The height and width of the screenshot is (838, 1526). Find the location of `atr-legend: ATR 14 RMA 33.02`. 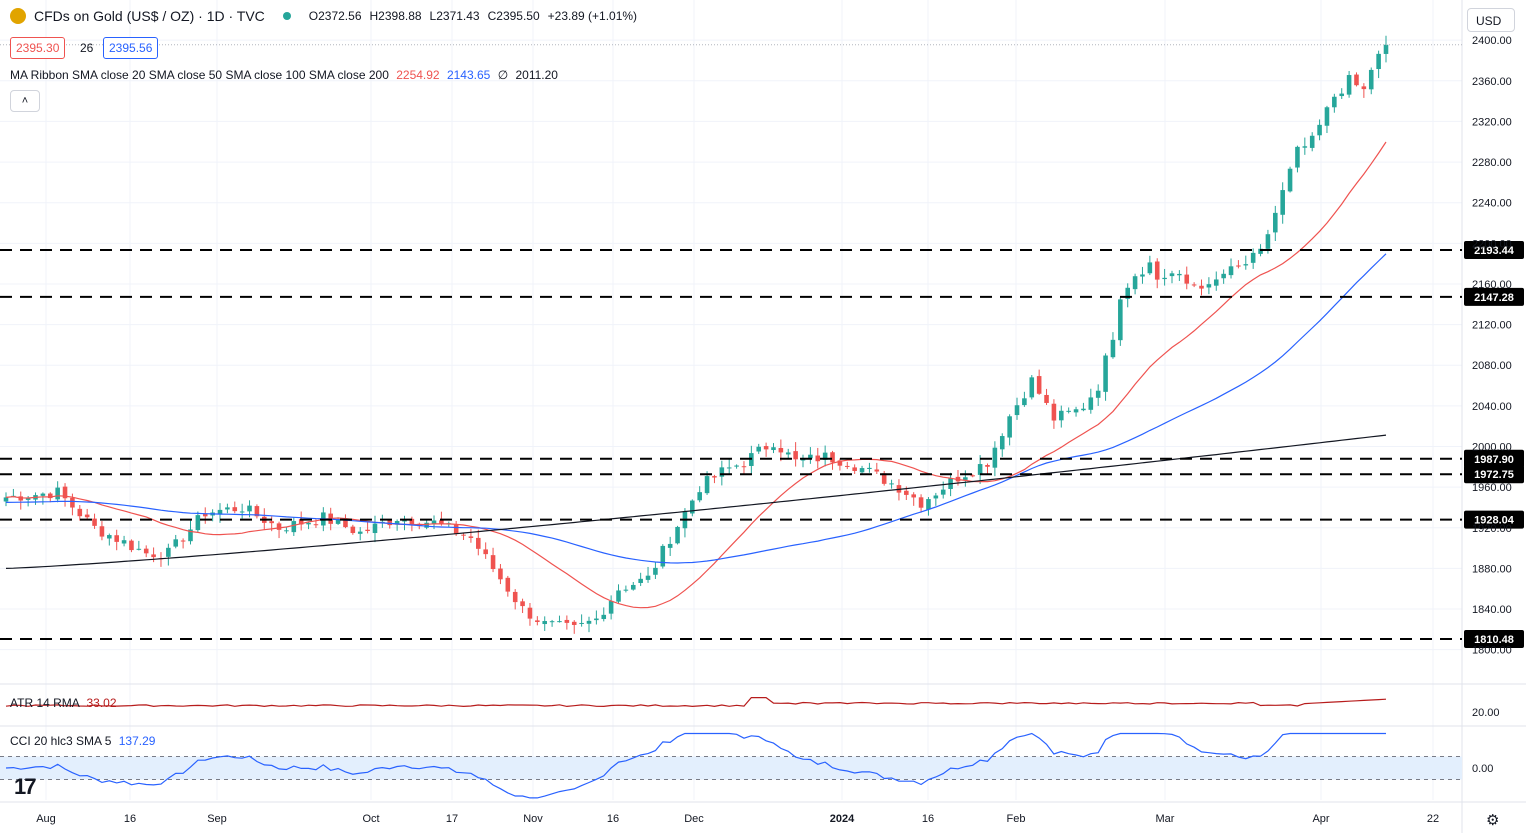

atr-legend: ATR 14 RMA 33.02 is located at coordinates (63, 703).